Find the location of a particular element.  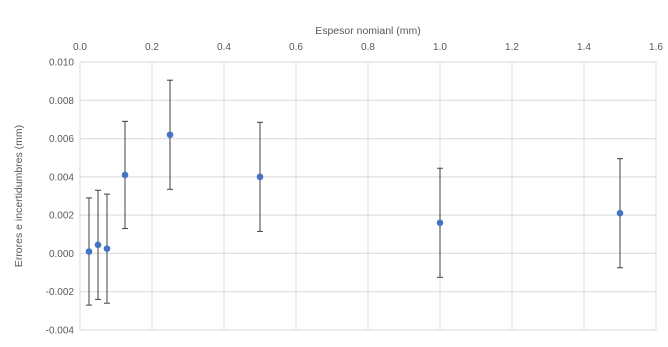

y-tick-label: -0.002 is located at coordinates (60, 292).